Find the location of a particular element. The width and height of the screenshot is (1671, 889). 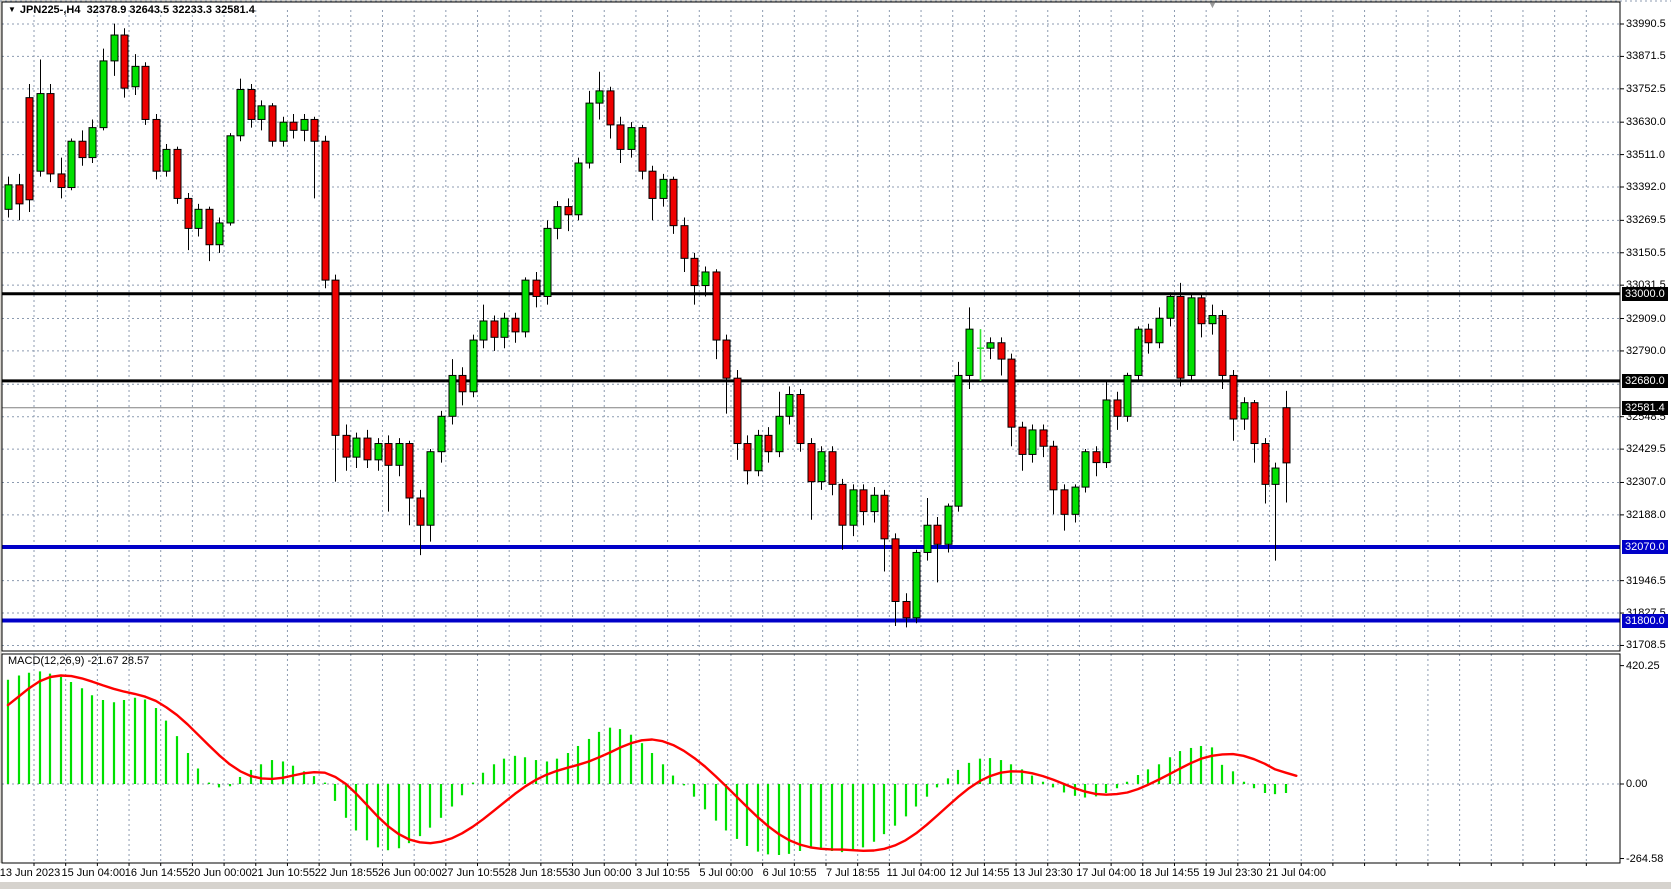

time-tick-label: 21 Jul 04:00 is located at coordinates (1296, 873).